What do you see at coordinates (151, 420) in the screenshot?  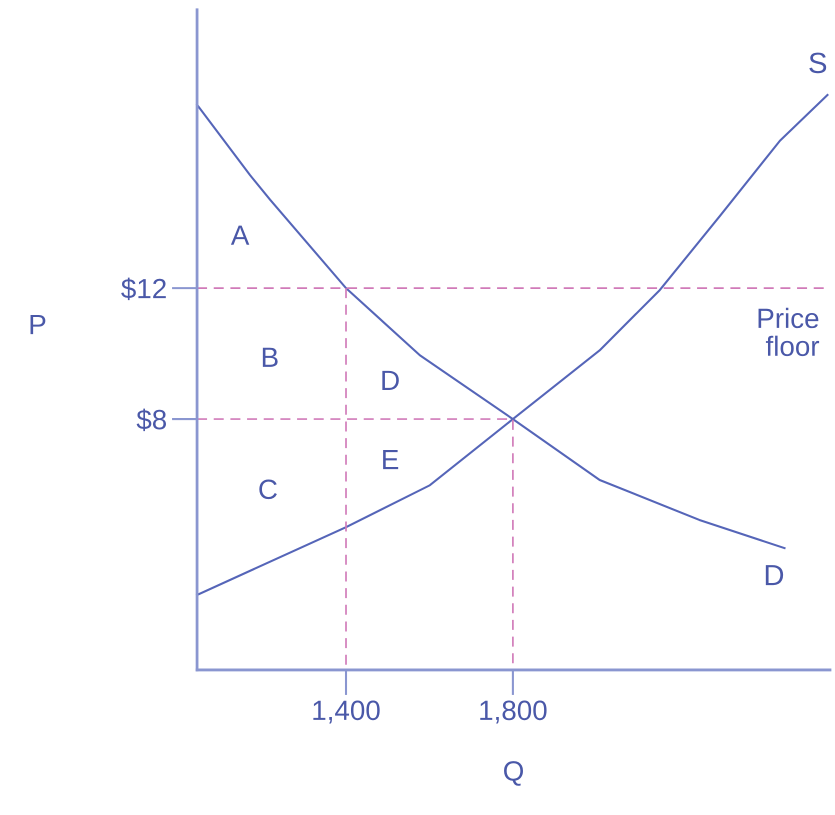 I see `y-tick-label: $8` at bounding box center [151, 420].